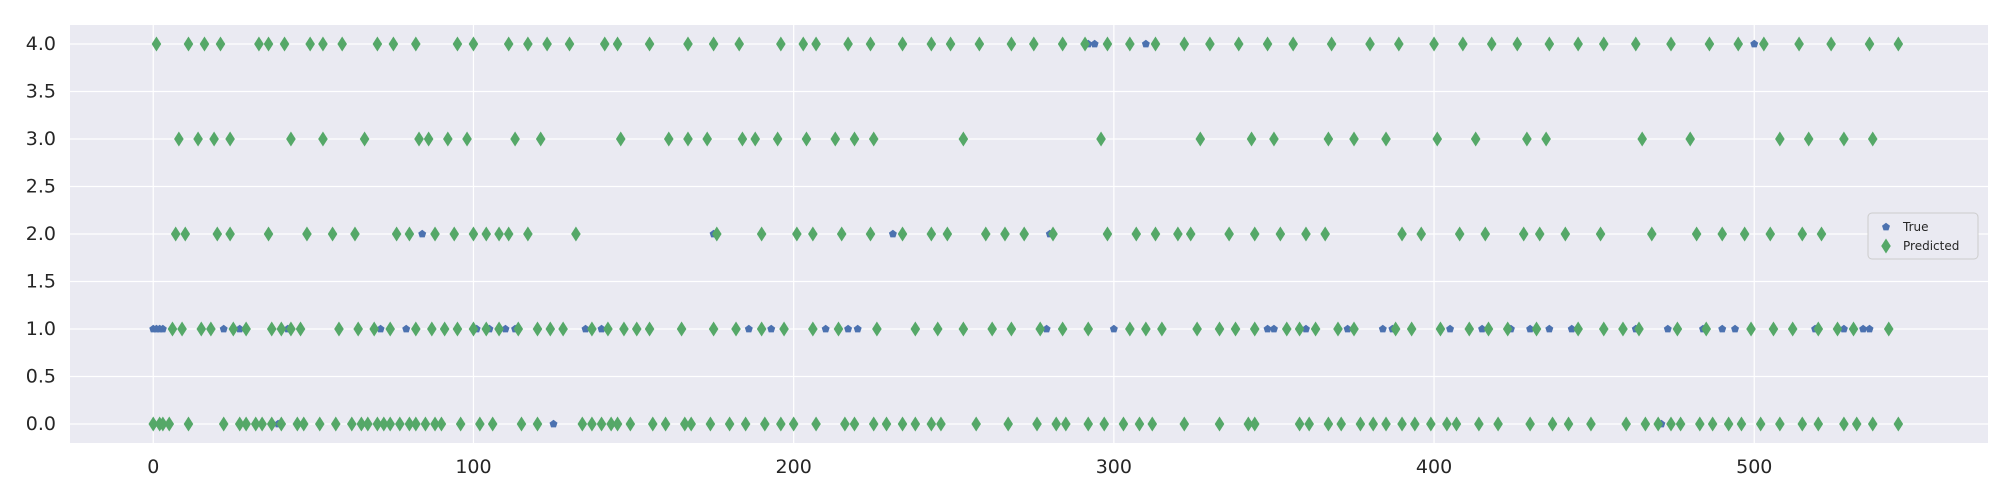  Describe the element at coordinates (1931, 246) in the screenshot. I see `legend-predicted-label: Predicted` at that location.